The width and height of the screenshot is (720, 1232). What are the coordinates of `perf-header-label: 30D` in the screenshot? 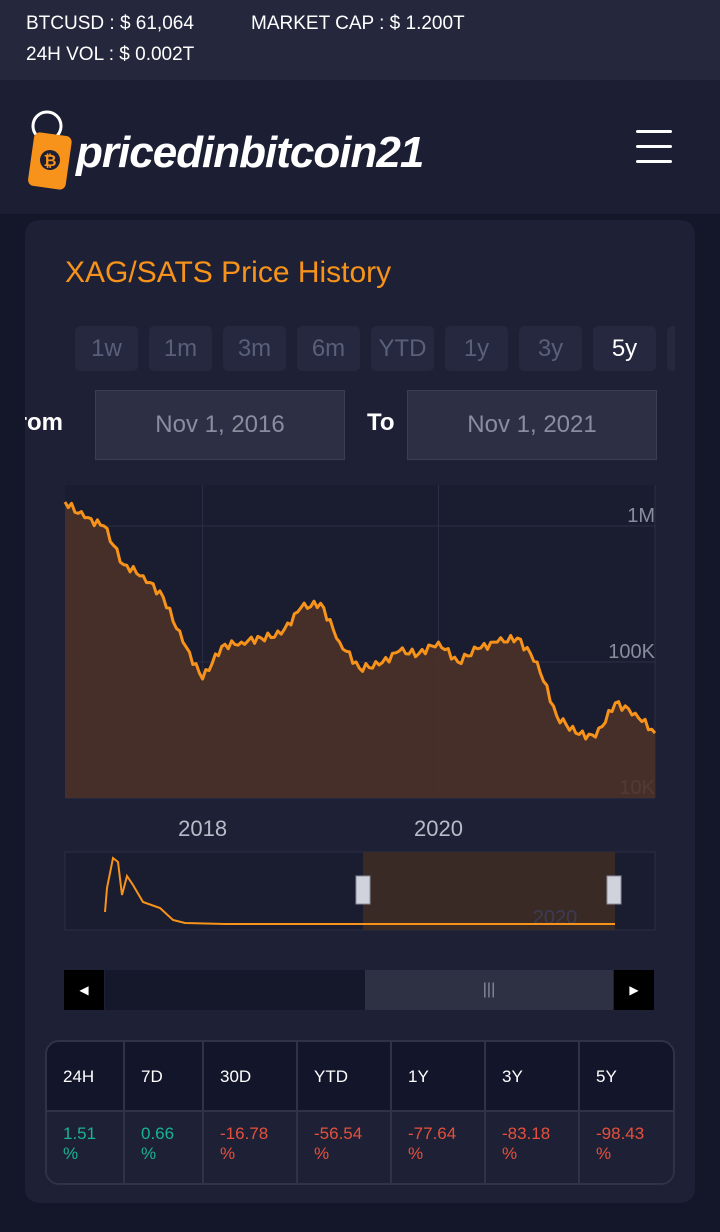 It's located at (236, 1076).